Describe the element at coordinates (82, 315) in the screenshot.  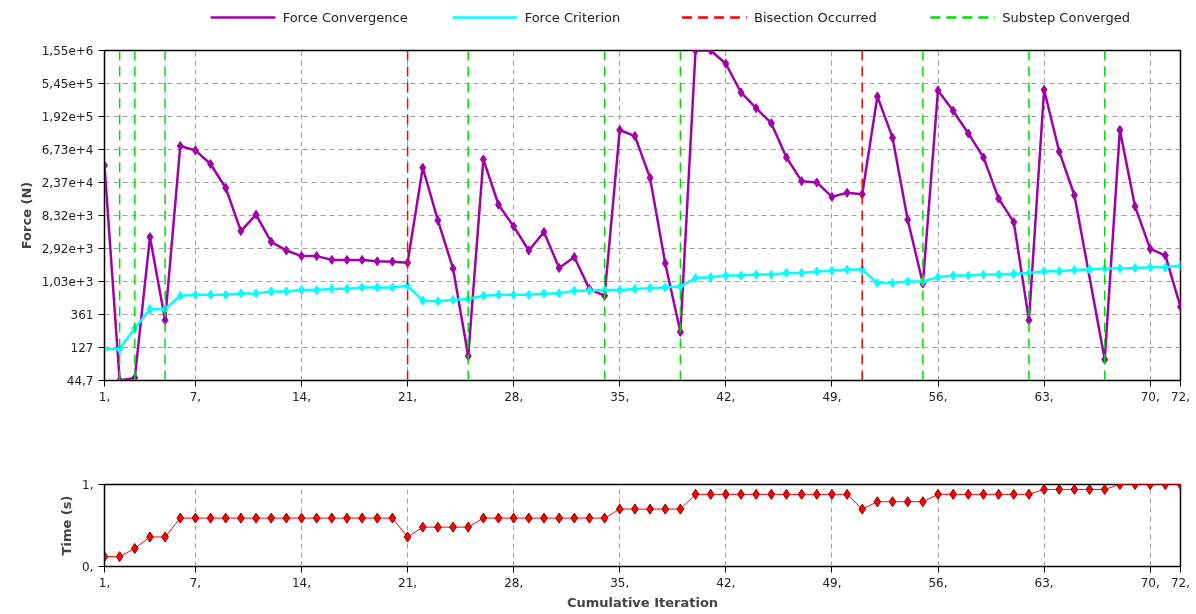
I see `y-tick-label: 361` at that location.